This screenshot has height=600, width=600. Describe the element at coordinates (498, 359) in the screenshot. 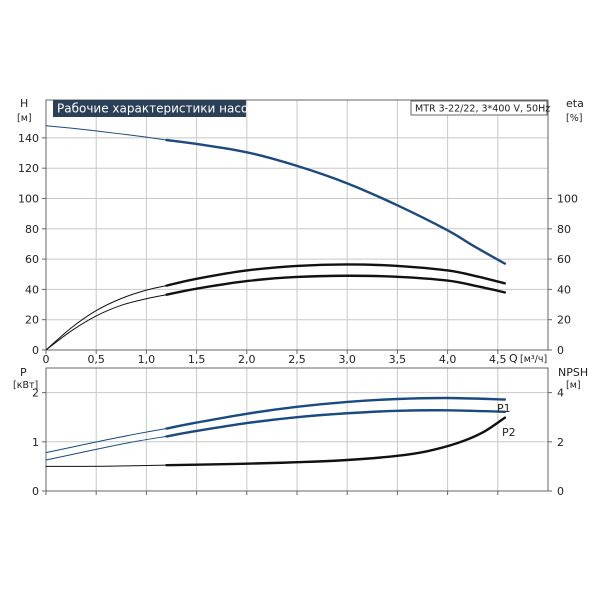

I see `x-tick-label: 4,5` at that location.